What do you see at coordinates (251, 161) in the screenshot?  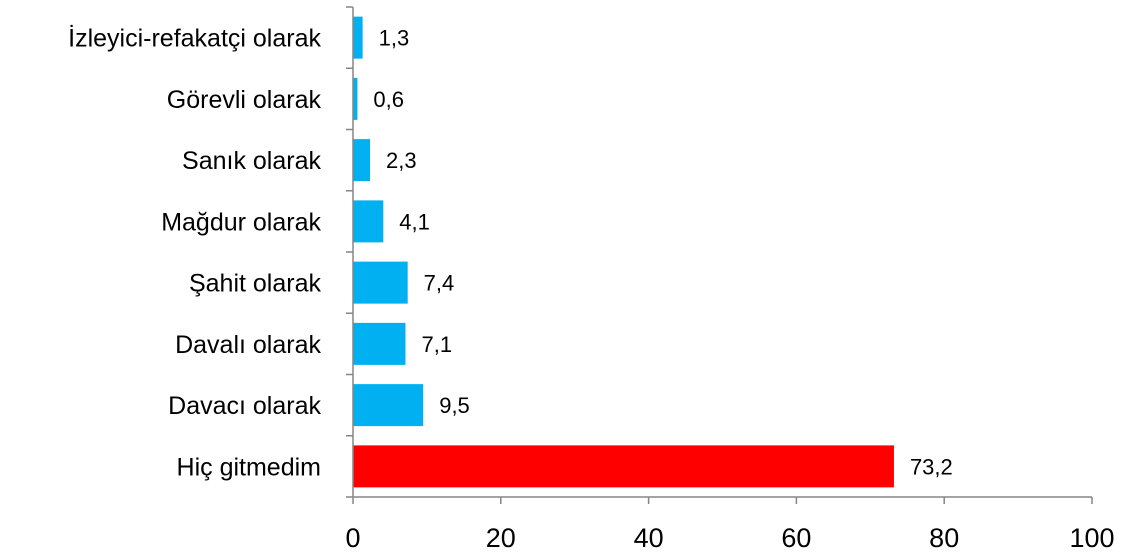 I see `category-label: Sanık olarak` at bounding box center [251, 161].